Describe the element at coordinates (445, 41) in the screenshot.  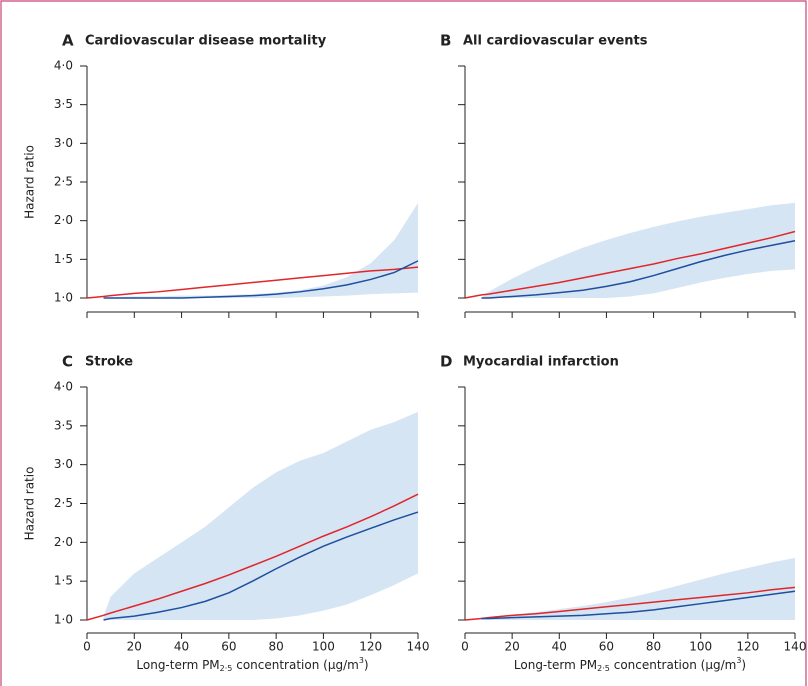
I see `panel-label: B` at that location.